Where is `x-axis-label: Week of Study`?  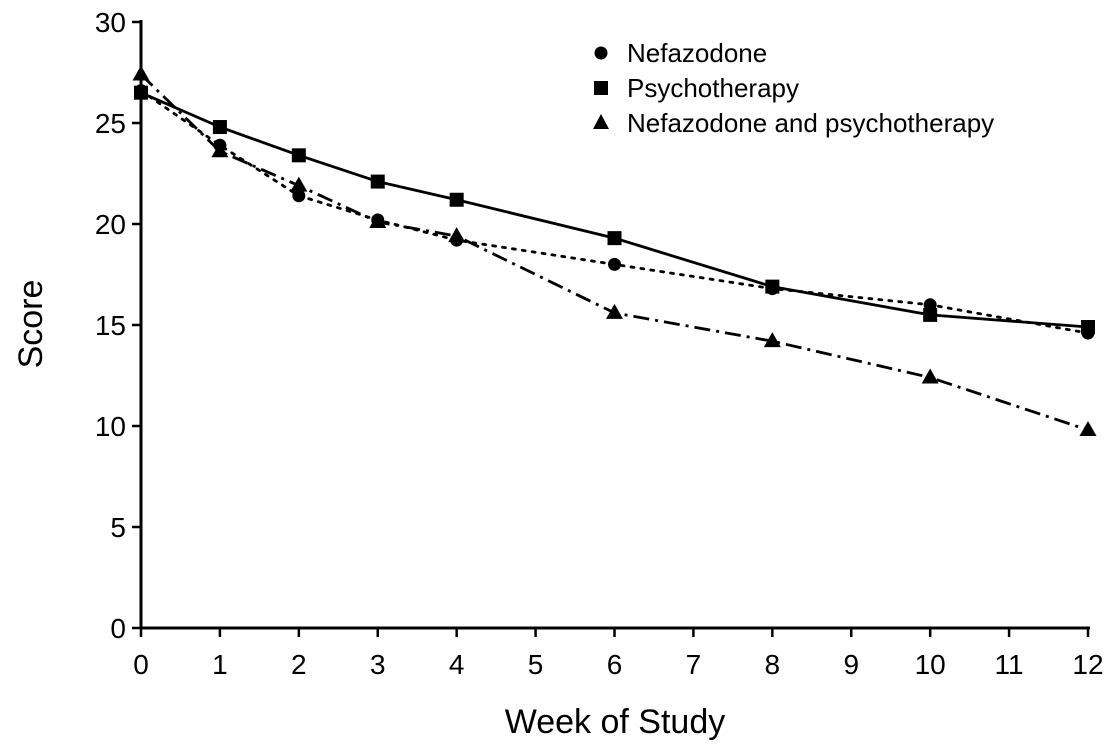 x-axis-label: Week of Study is located at coordinates (615, 722).